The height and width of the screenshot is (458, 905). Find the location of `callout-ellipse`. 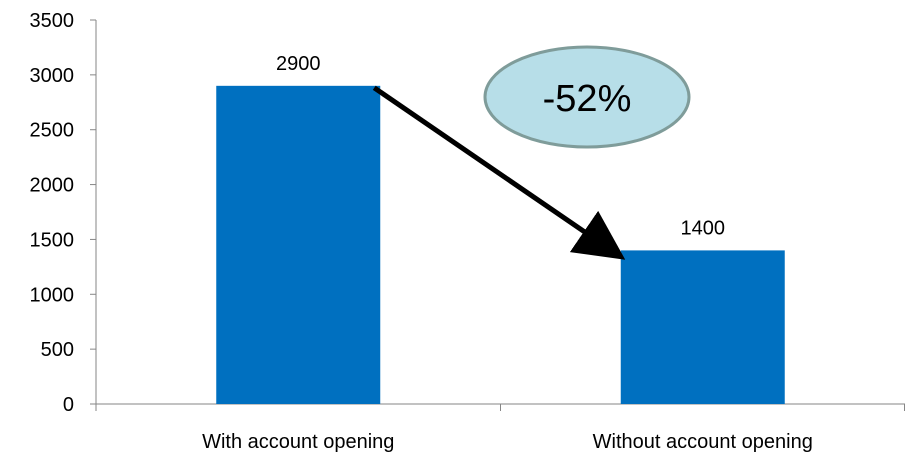

callout-ellipse is located at coordinates (587, 97).